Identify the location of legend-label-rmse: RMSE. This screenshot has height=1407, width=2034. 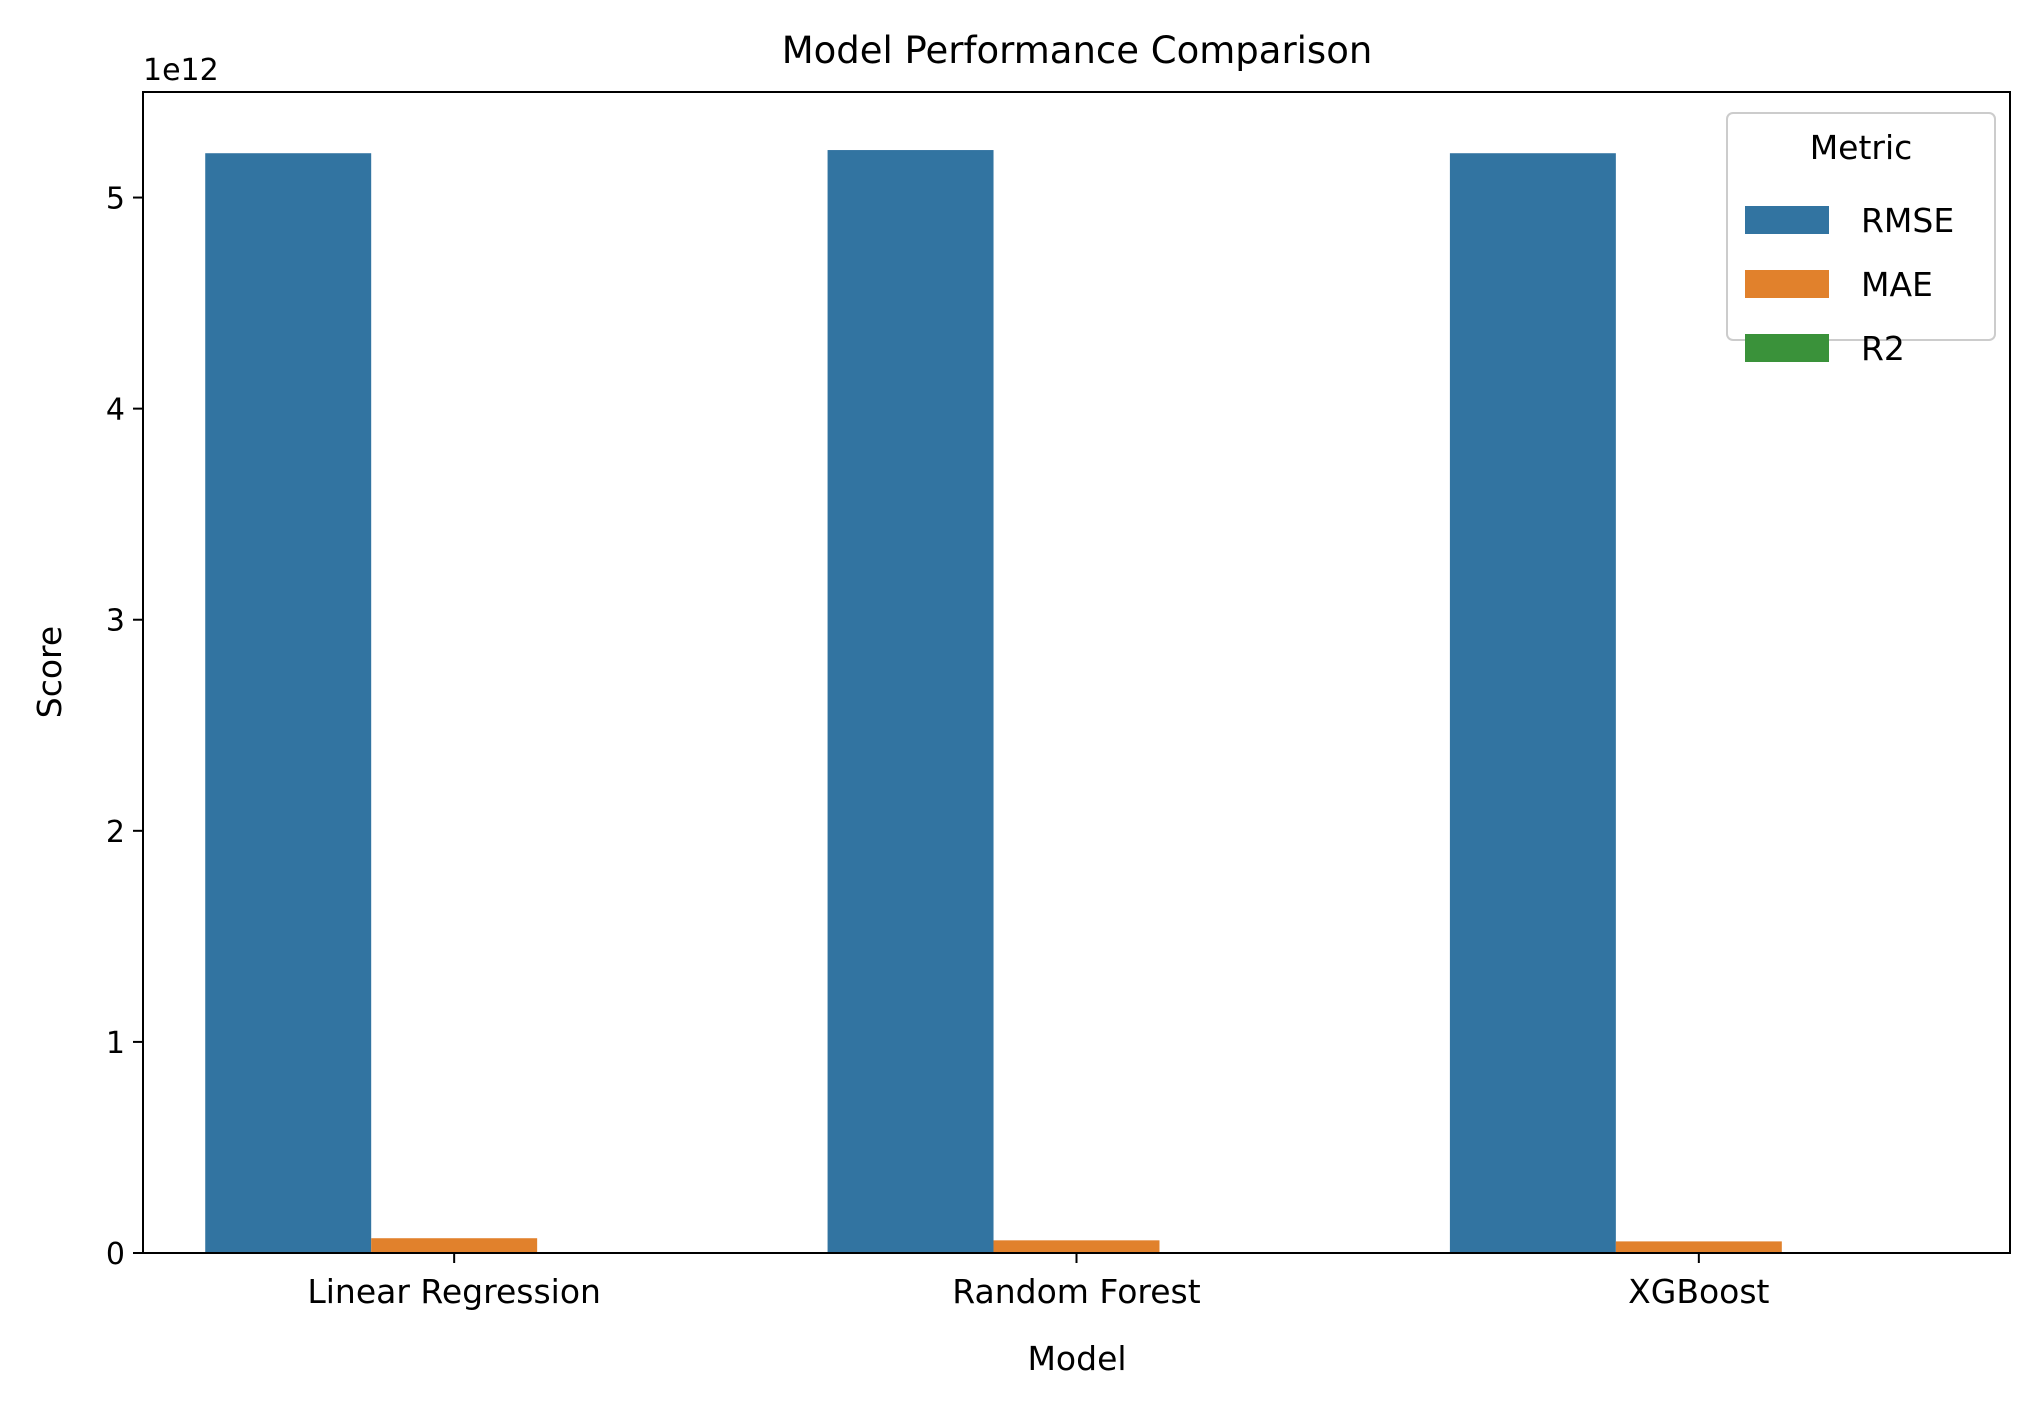
(1907, 220).